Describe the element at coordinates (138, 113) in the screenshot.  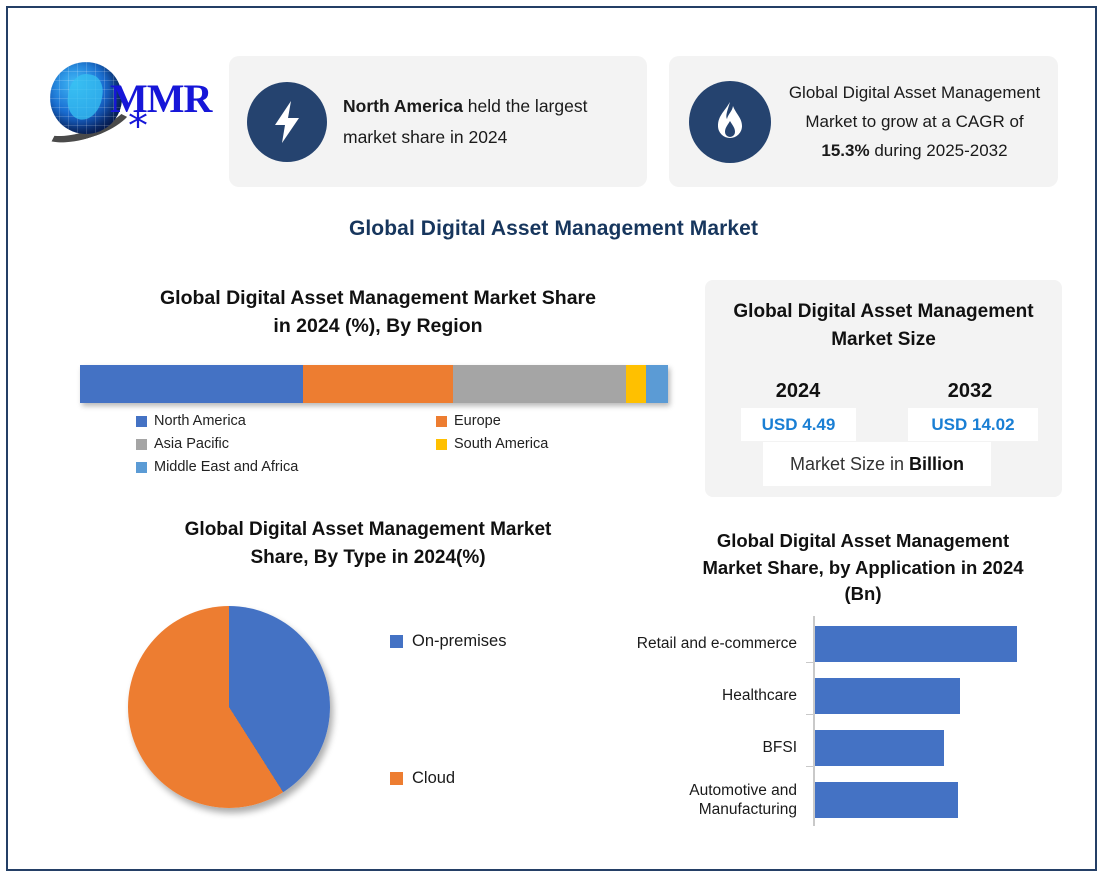
I see `logo-hook-icon: ⁎` at that location.